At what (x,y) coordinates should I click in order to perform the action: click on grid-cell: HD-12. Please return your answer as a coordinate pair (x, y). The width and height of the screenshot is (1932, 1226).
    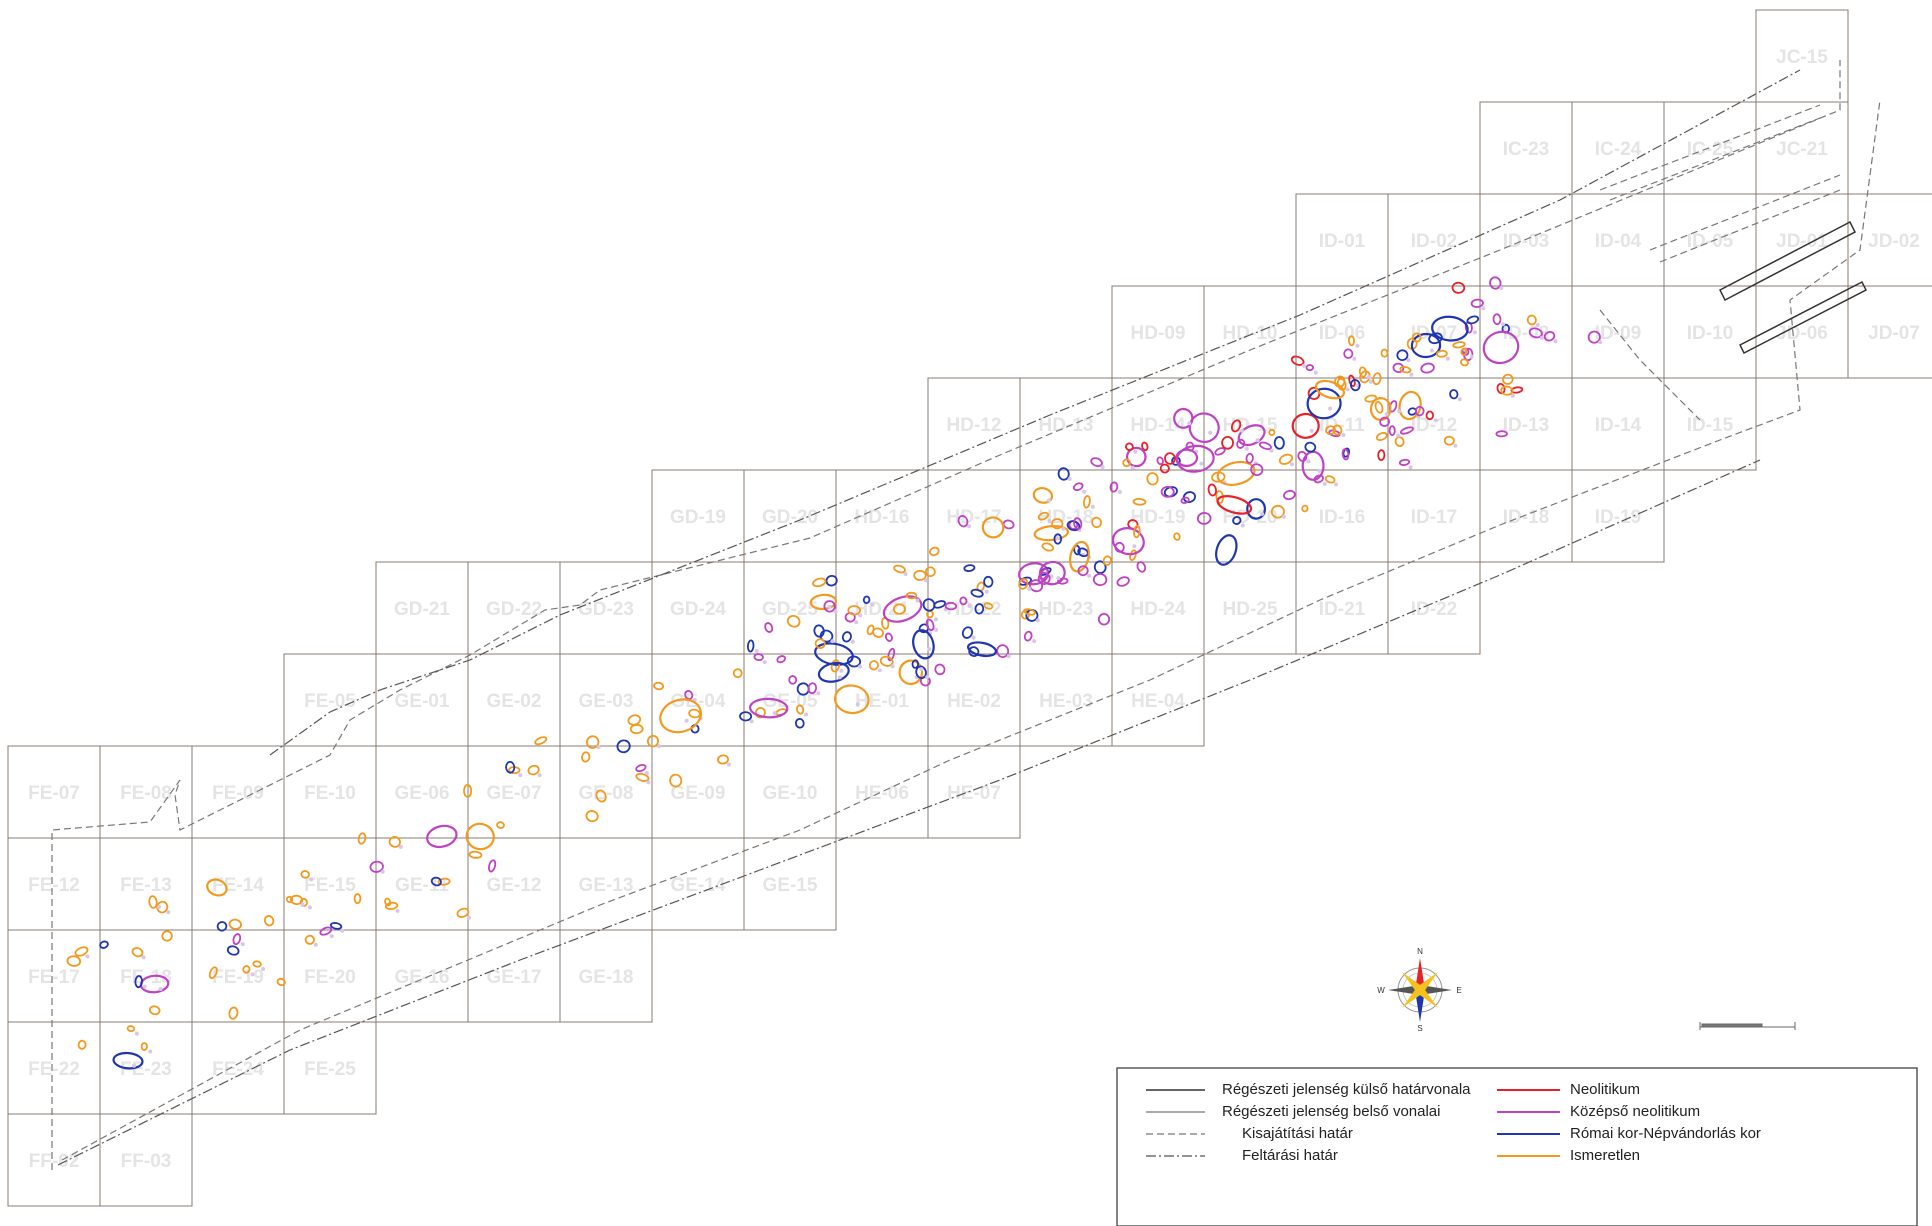
    Looking at the image, I should click on (974, 424).